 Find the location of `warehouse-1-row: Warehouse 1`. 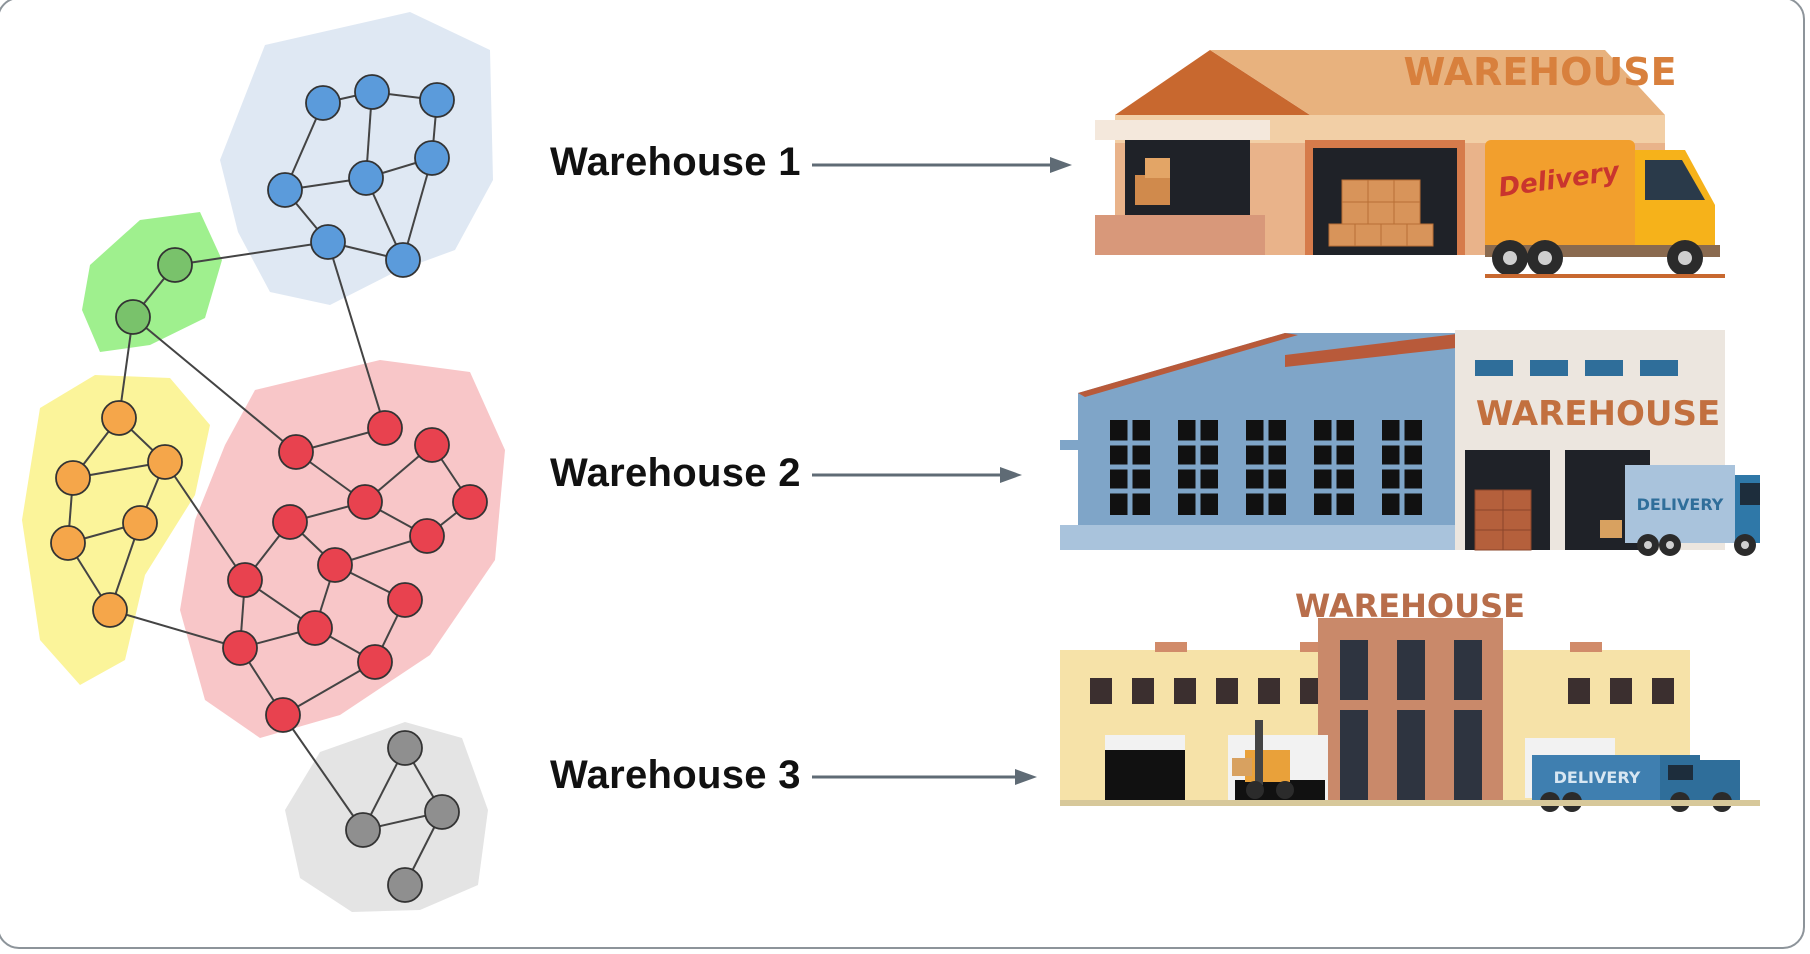

warehouse-1-row: Warehouse 1 is located at coordinates (675, 162).